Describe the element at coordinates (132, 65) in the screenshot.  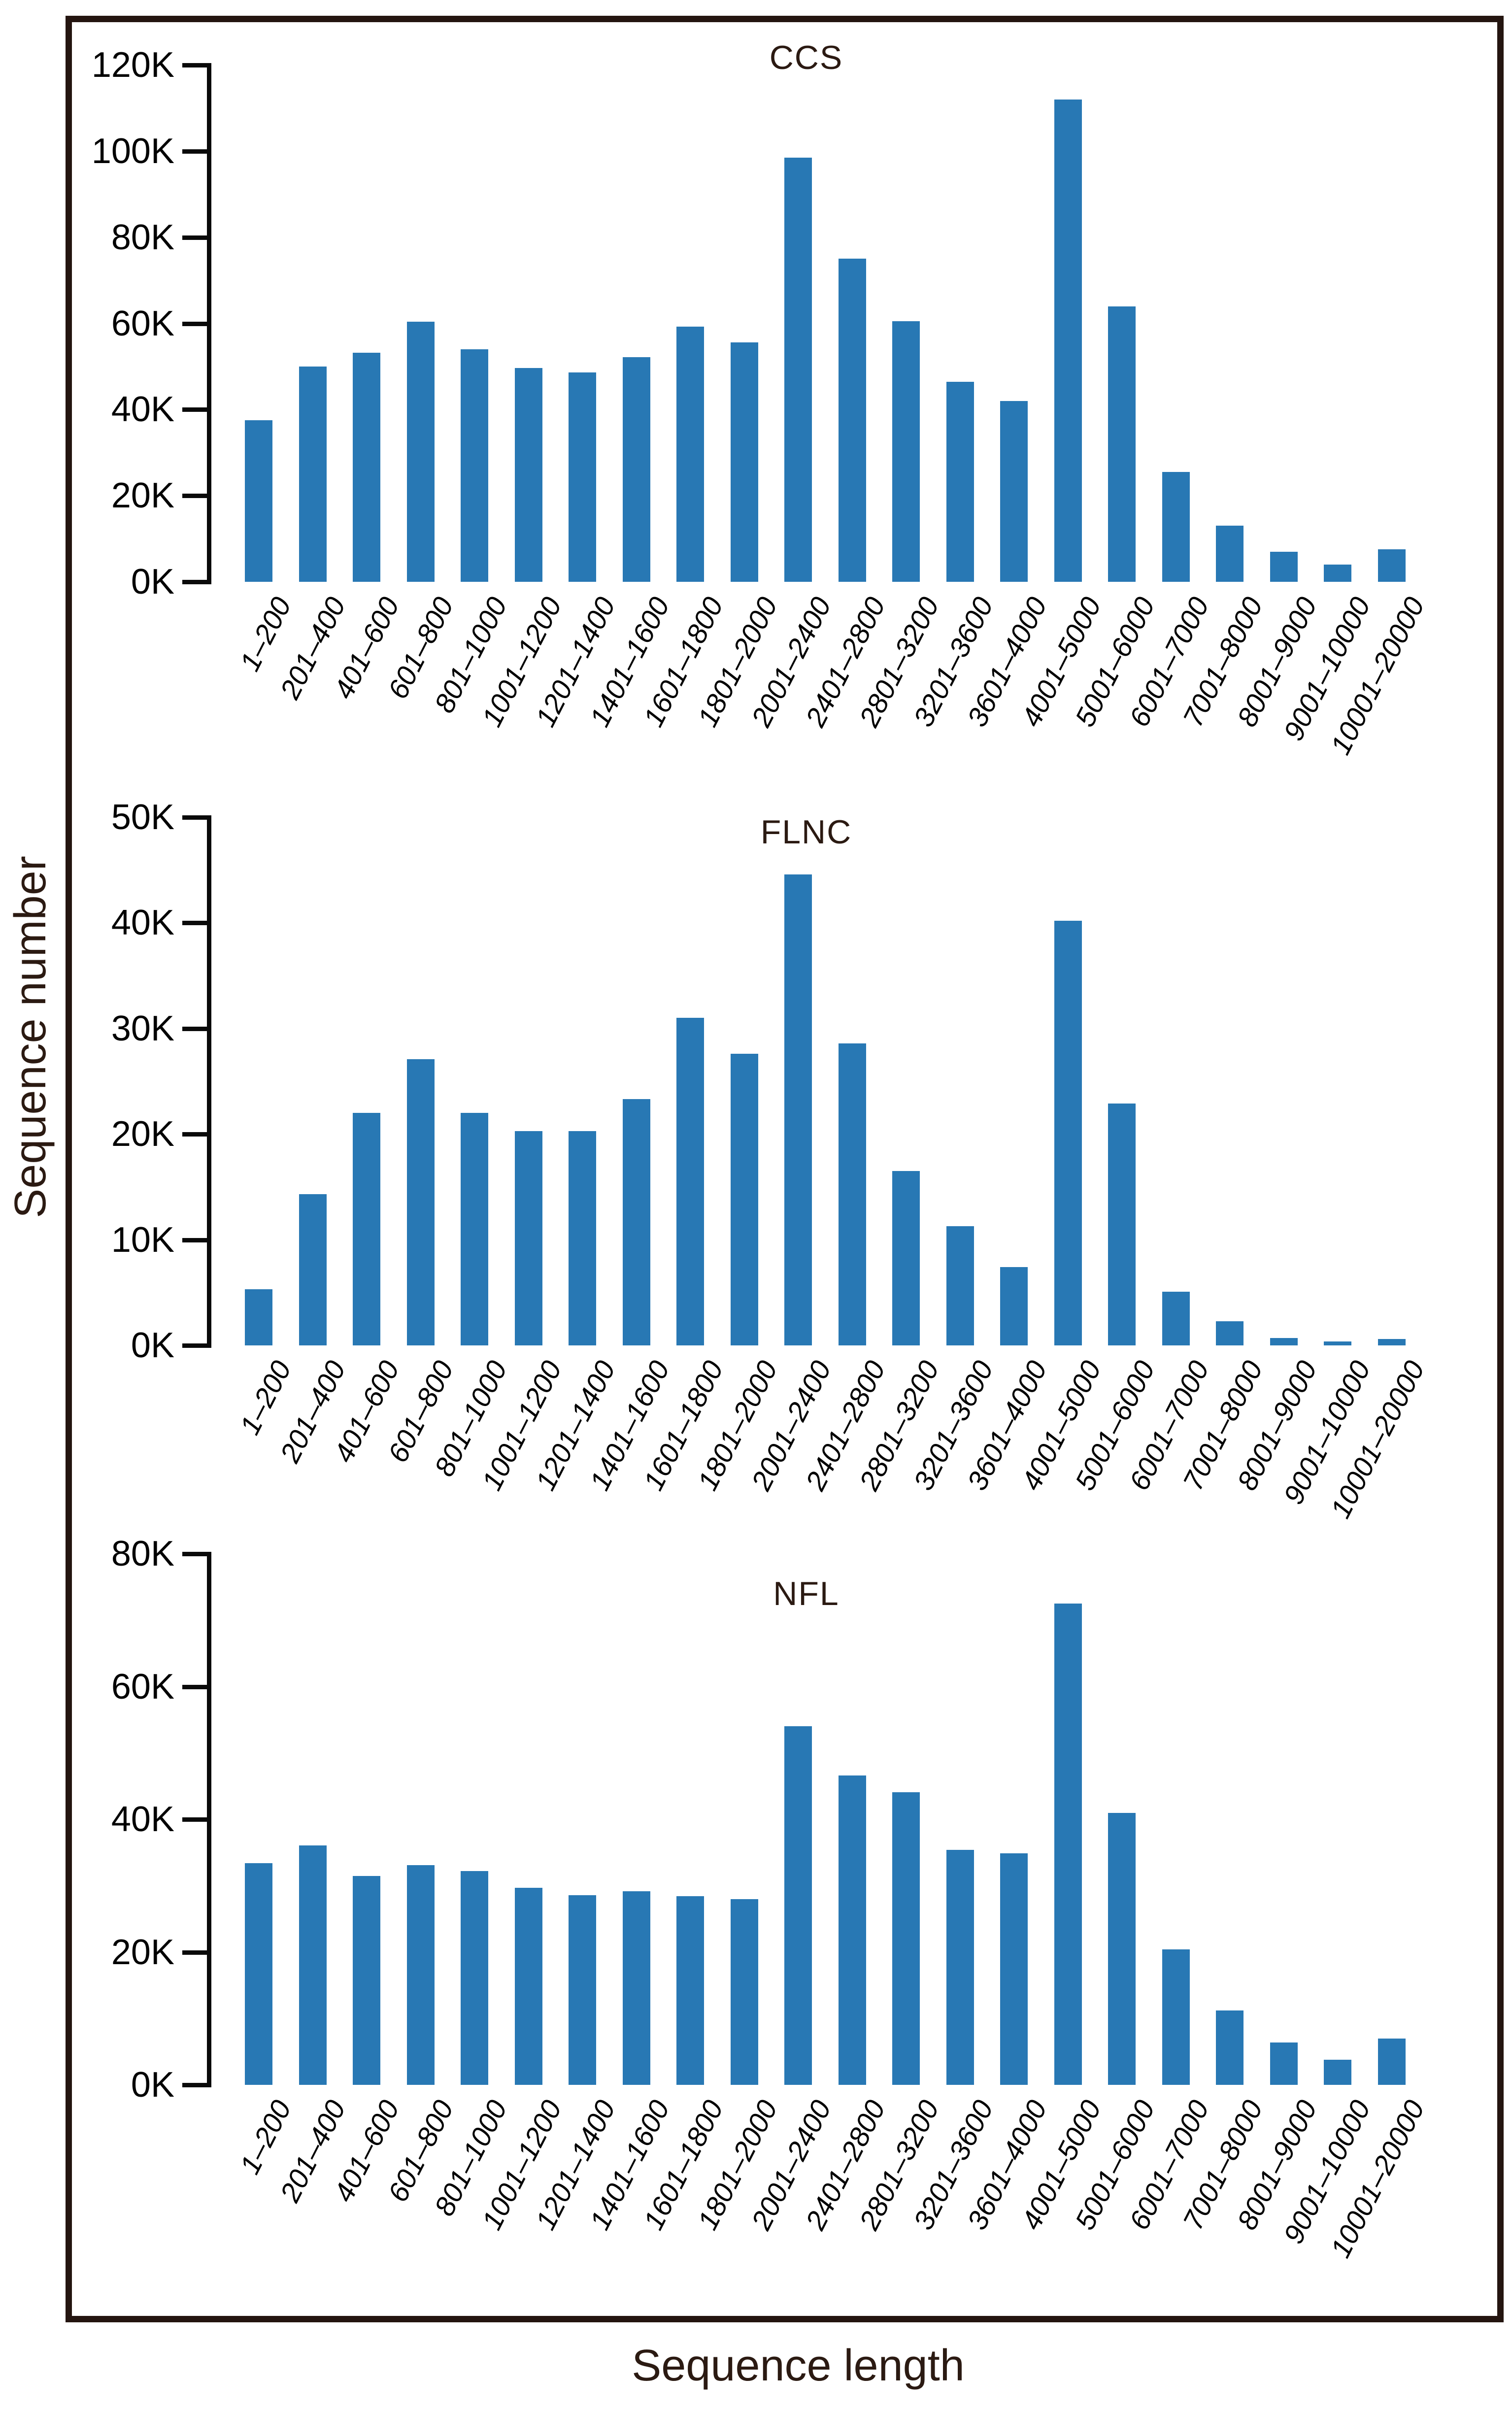
I see `y-axis-tick-label: 120K` at that location.